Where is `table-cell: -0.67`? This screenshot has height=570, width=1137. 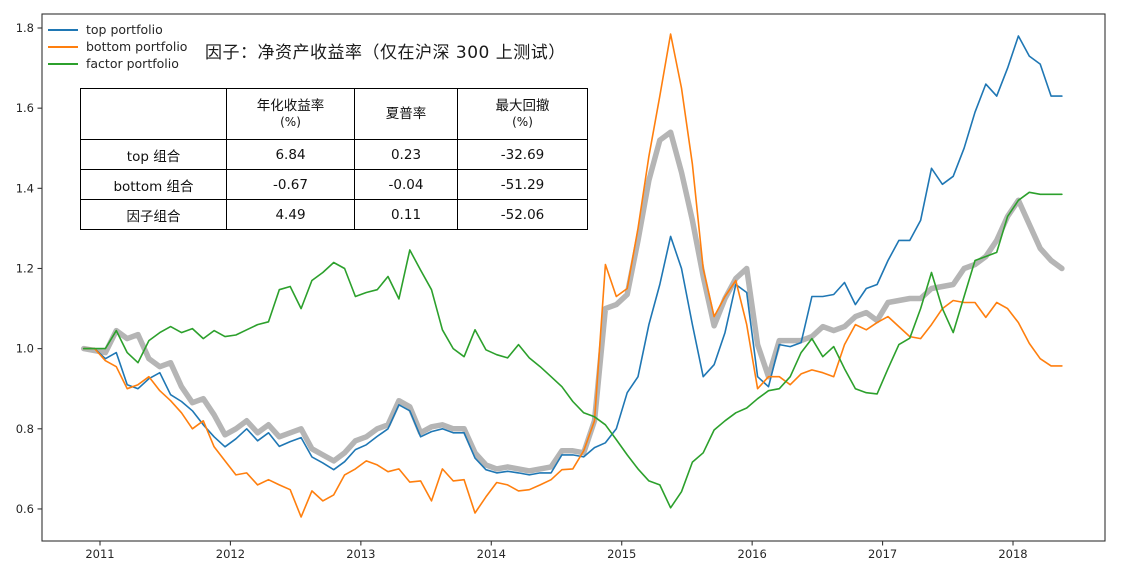 table-cell: -0.67 is located at coordinates (290, 184).